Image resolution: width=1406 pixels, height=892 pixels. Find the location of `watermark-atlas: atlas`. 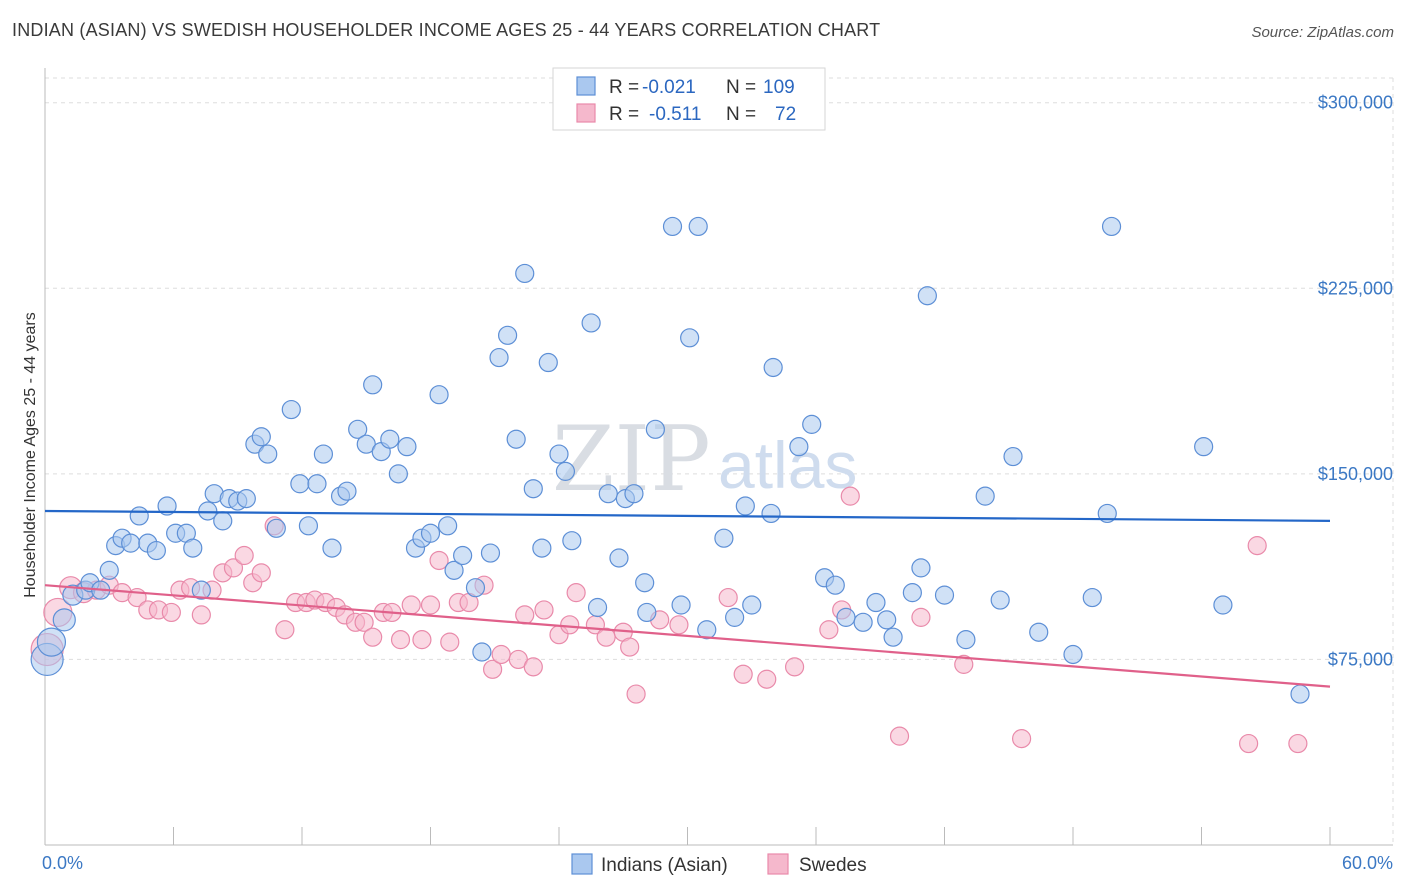

watermark-atlas: atlas is located at coordinates (787, 465).